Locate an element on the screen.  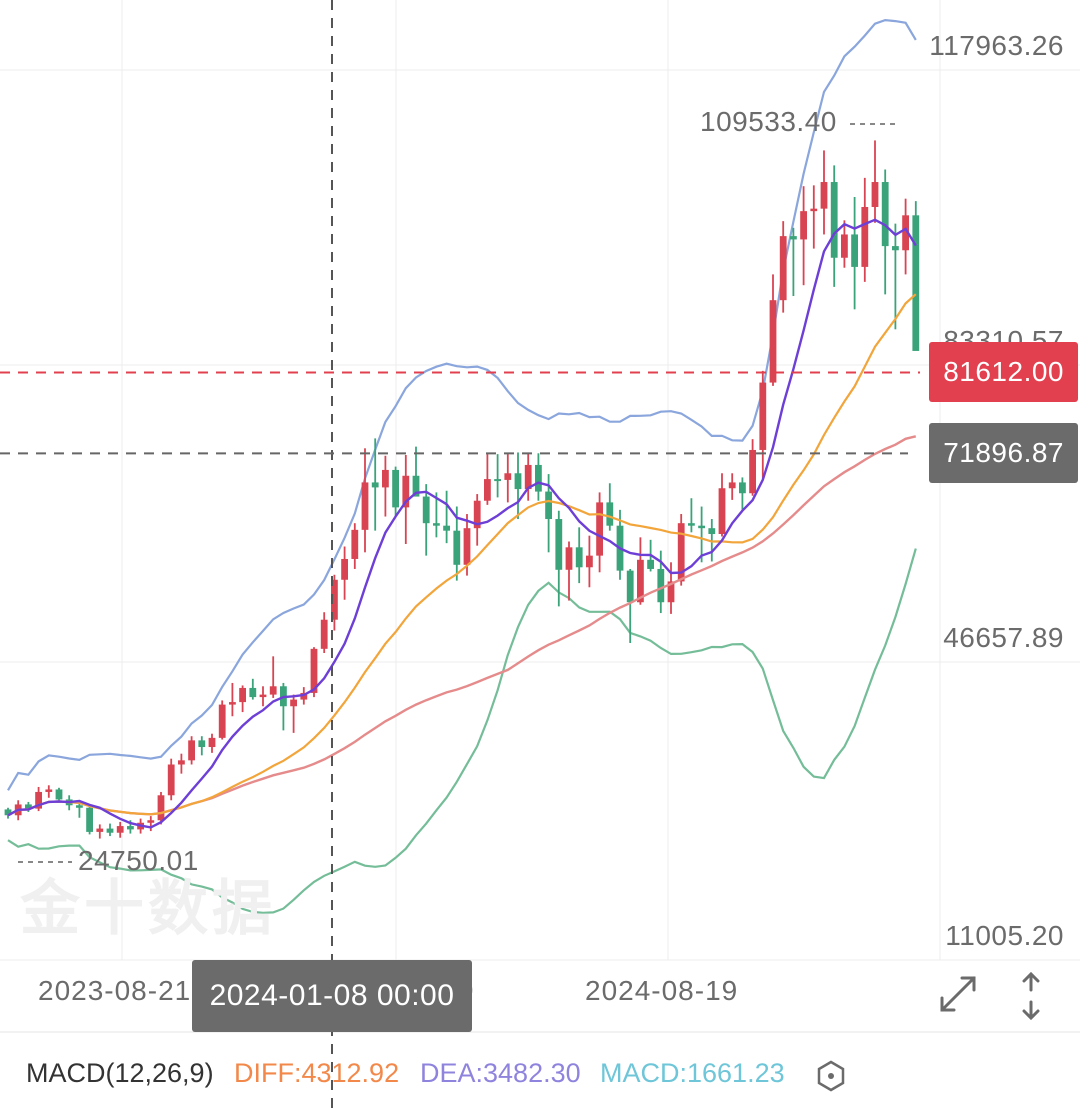
hexagon-settings-icon is located at coordinates (831, 1076).